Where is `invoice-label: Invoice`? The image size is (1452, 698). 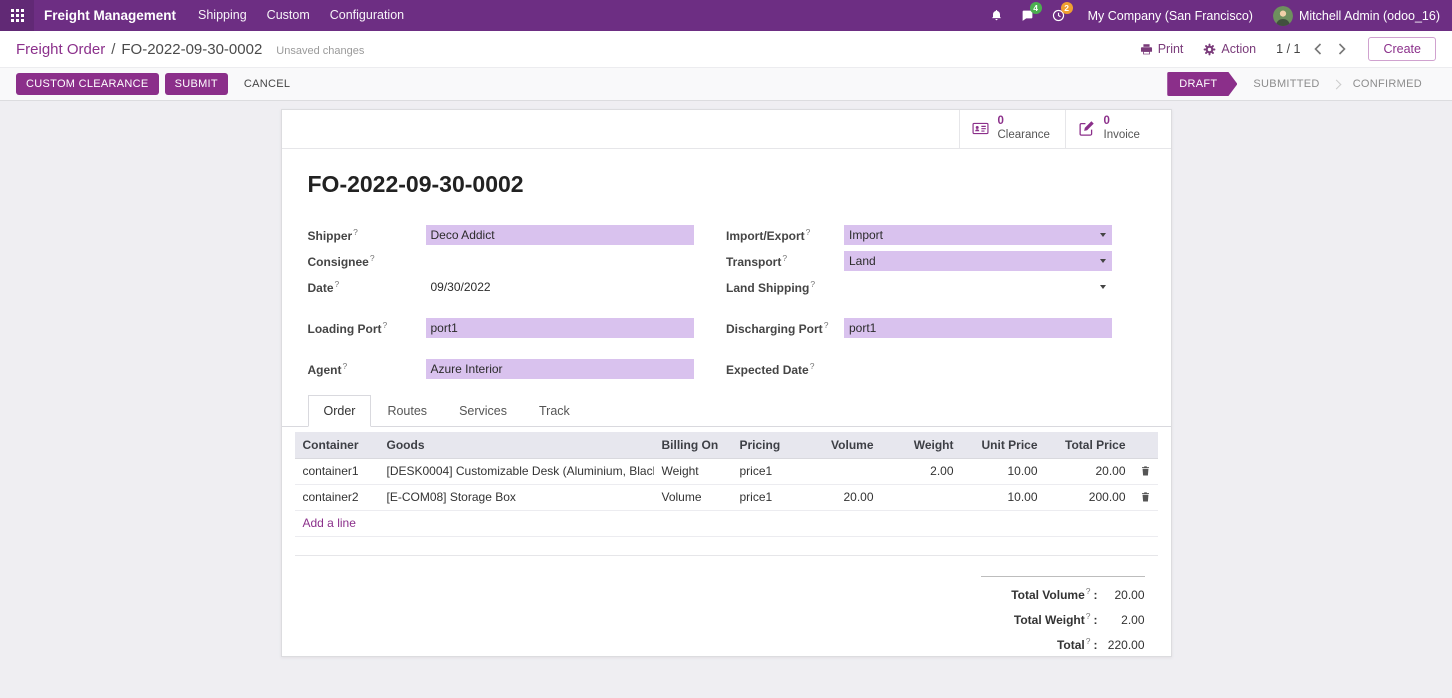 invoice-label: Invoice is located at coordinates (1121, 134).